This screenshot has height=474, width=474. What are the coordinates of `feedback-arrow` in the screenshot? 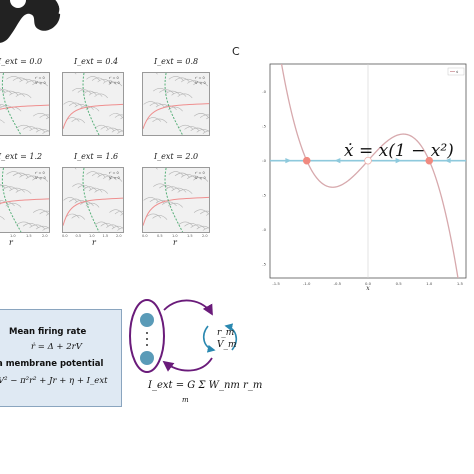 It's located at (231, 337).